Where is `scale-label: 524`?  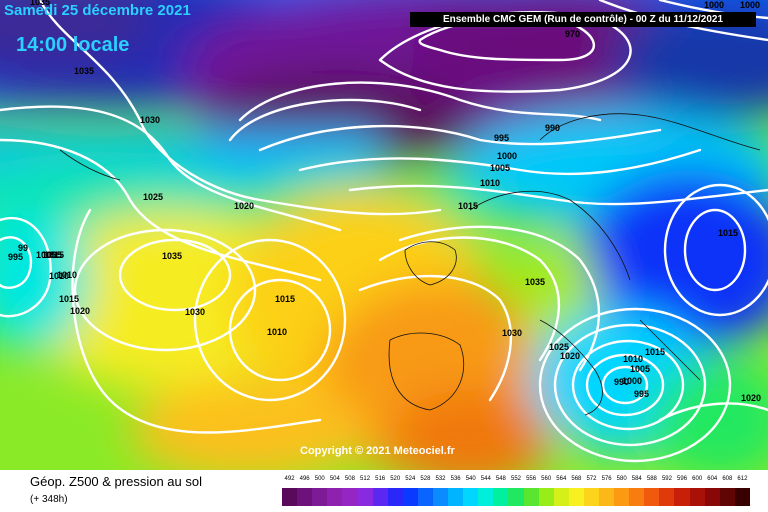
scale-label: 524 is located at coordinates (410, 479).